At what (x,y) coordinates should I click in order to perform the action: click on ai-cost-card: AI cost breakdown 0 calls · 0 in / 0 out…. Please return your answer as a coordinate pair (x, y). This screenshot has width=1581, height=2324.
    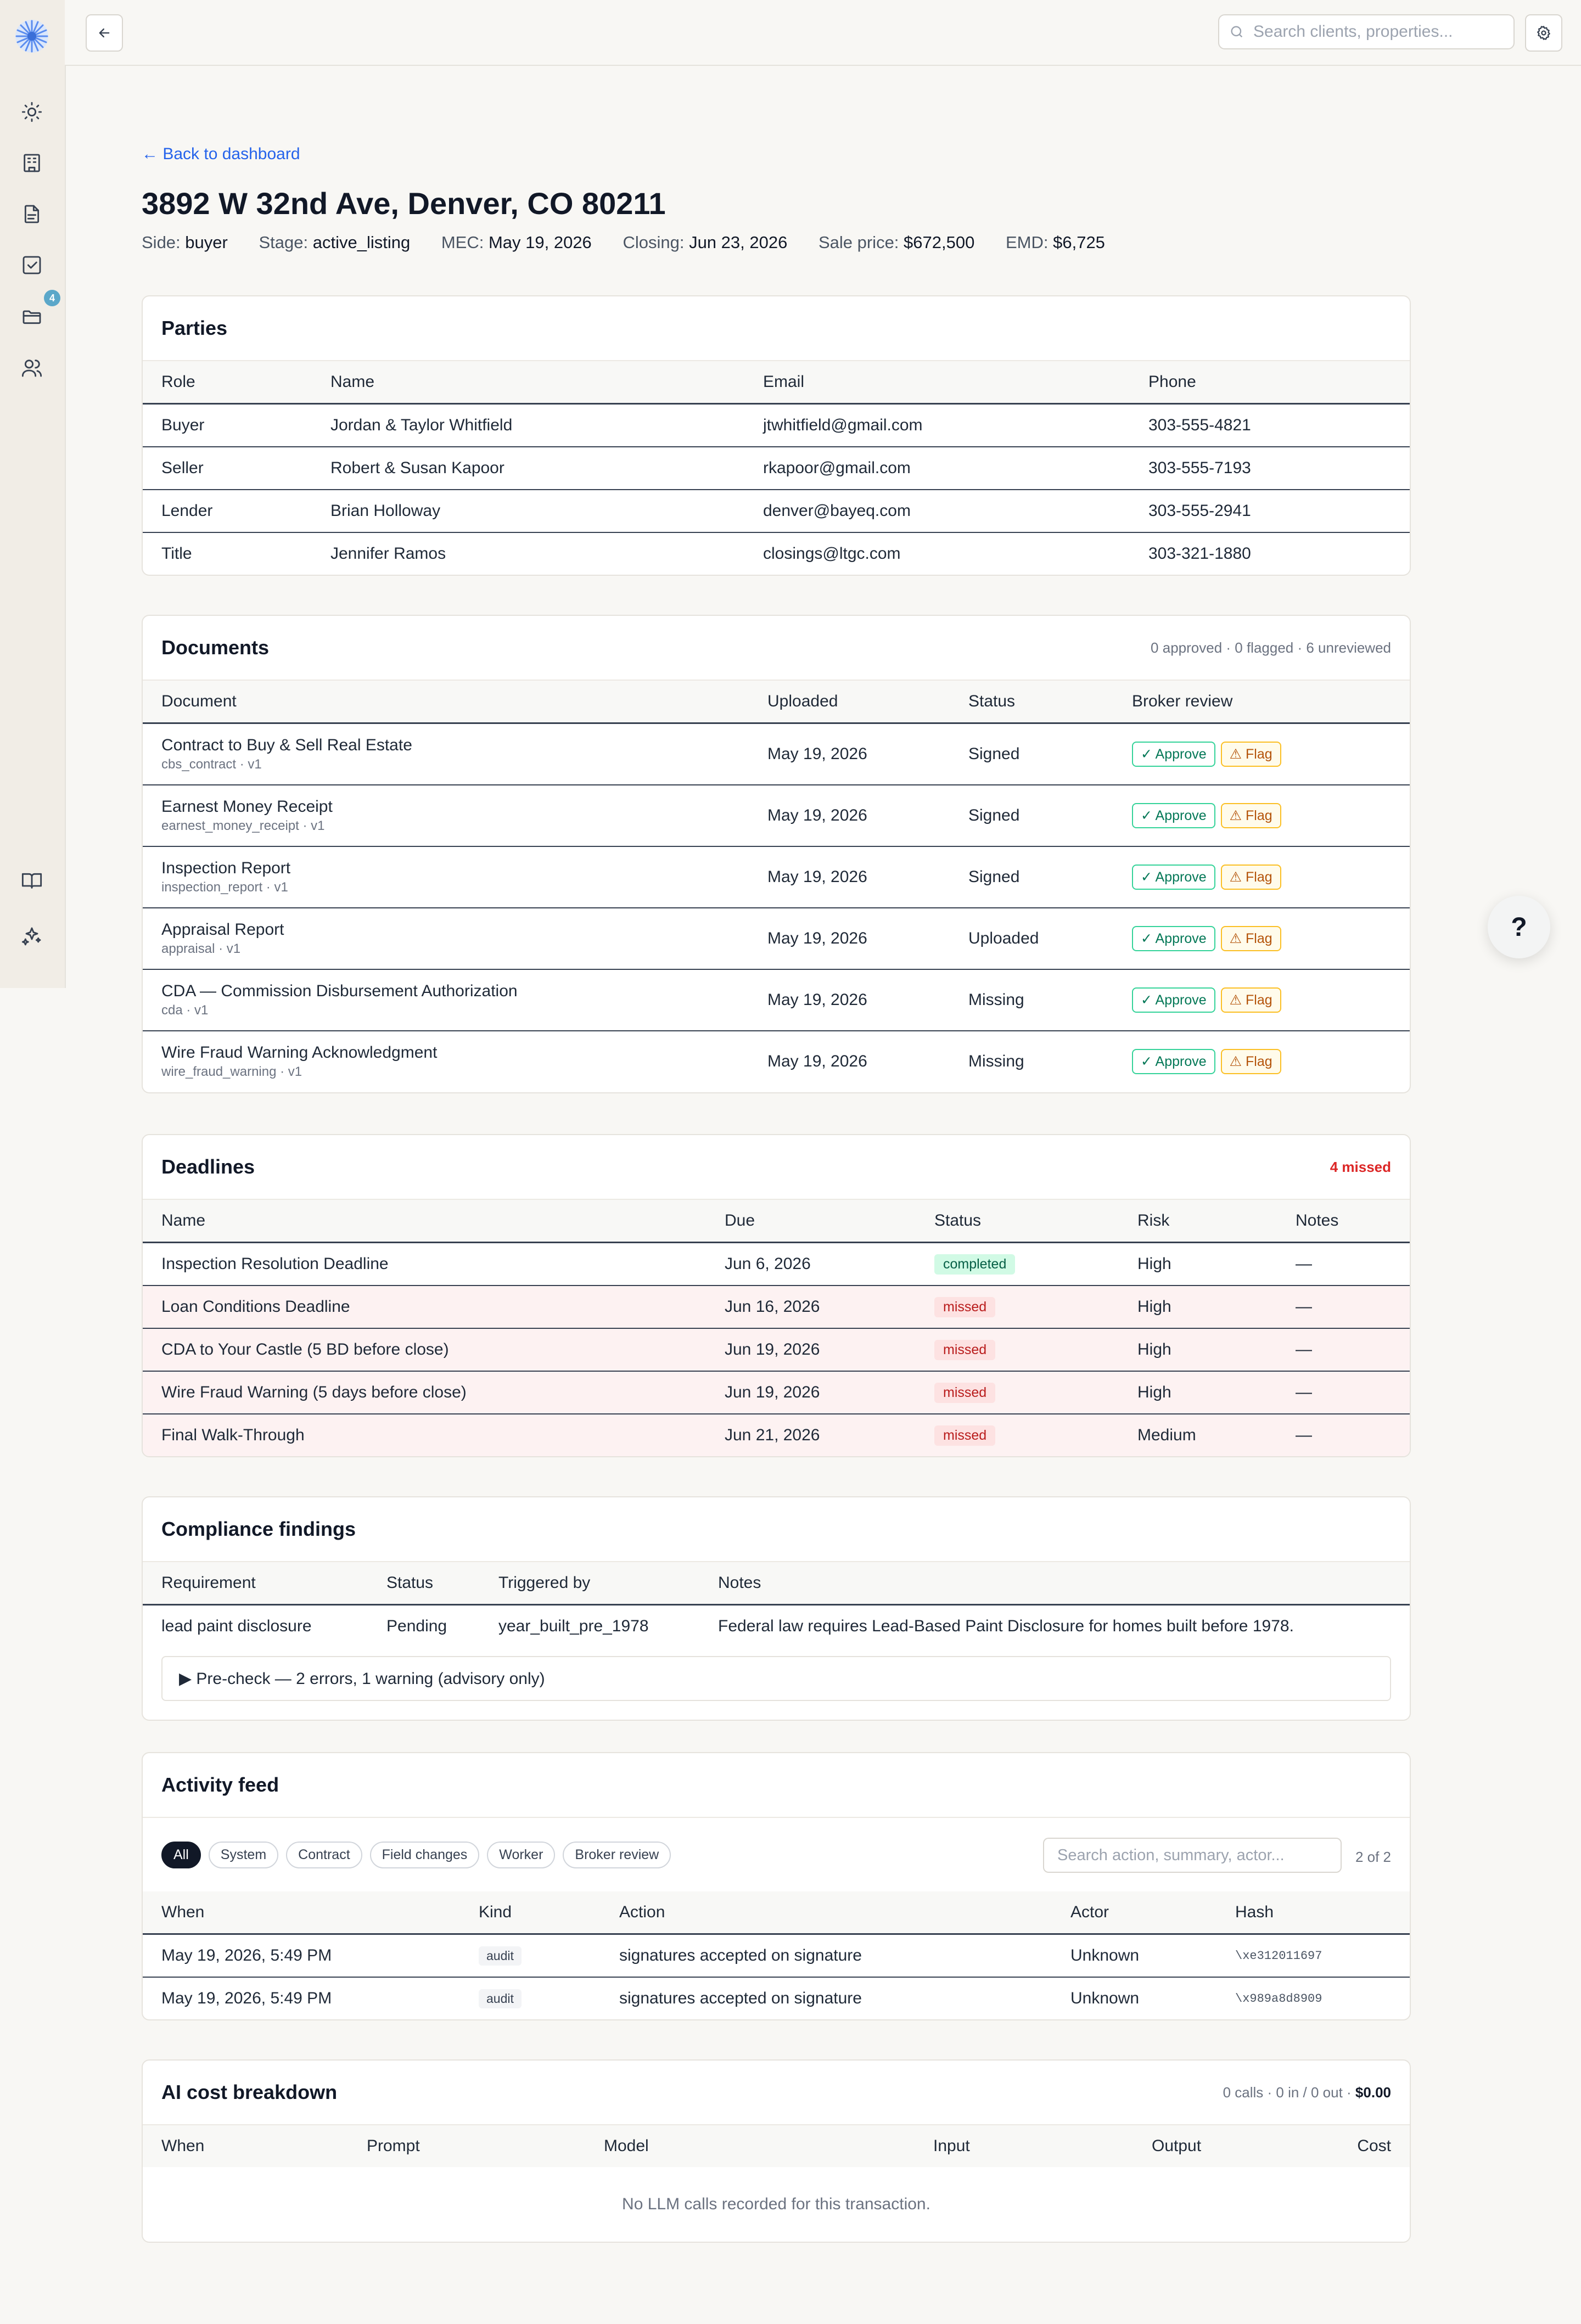
    Looking at the image, I should click on (776, 2151).